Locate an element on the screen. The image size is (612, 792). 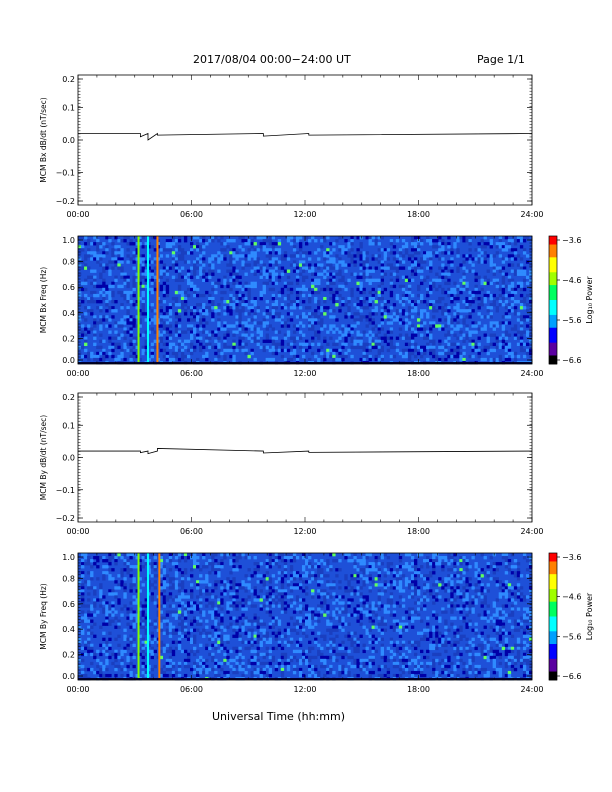
colorbar-tick-label: −5.6 is located at coordinates (571, 320).